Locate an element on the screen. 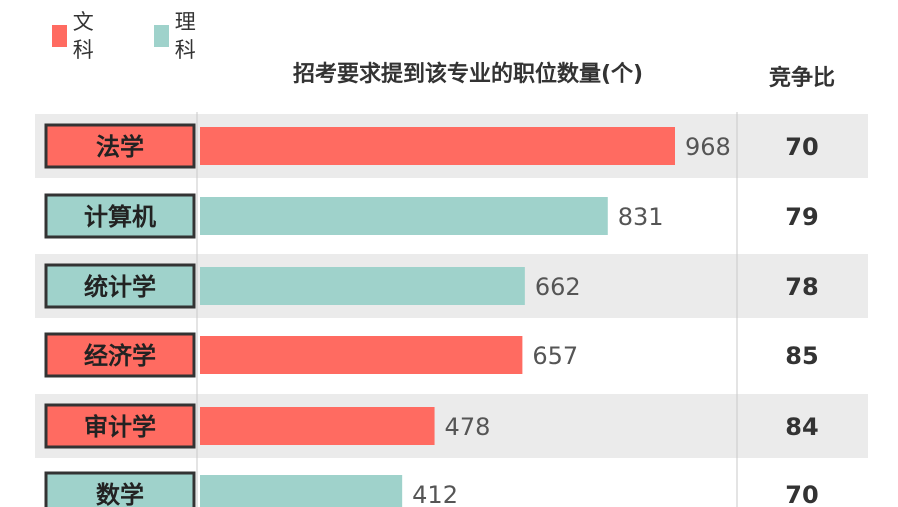 The width and height of the screenshot is (898, 507). category-label: 法学 is located at coordinates (120, 147).